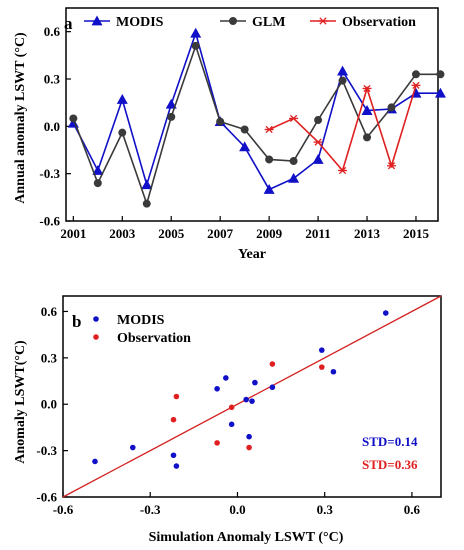  What do you see at coordinates (96, 337) in the screenshot?
I see `legend-dot-observation` at bounding box center [96, 337].